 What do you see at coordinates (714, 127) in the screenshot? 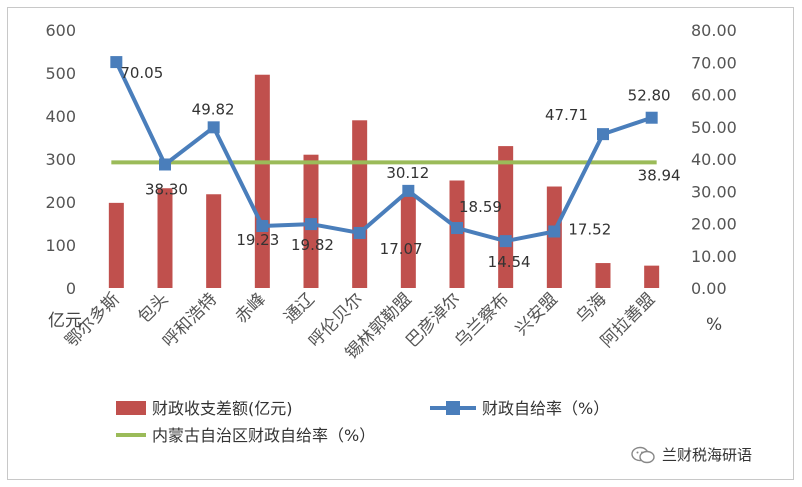
I see `right-tick-label: 50.00` at bounding box center [714, 127].